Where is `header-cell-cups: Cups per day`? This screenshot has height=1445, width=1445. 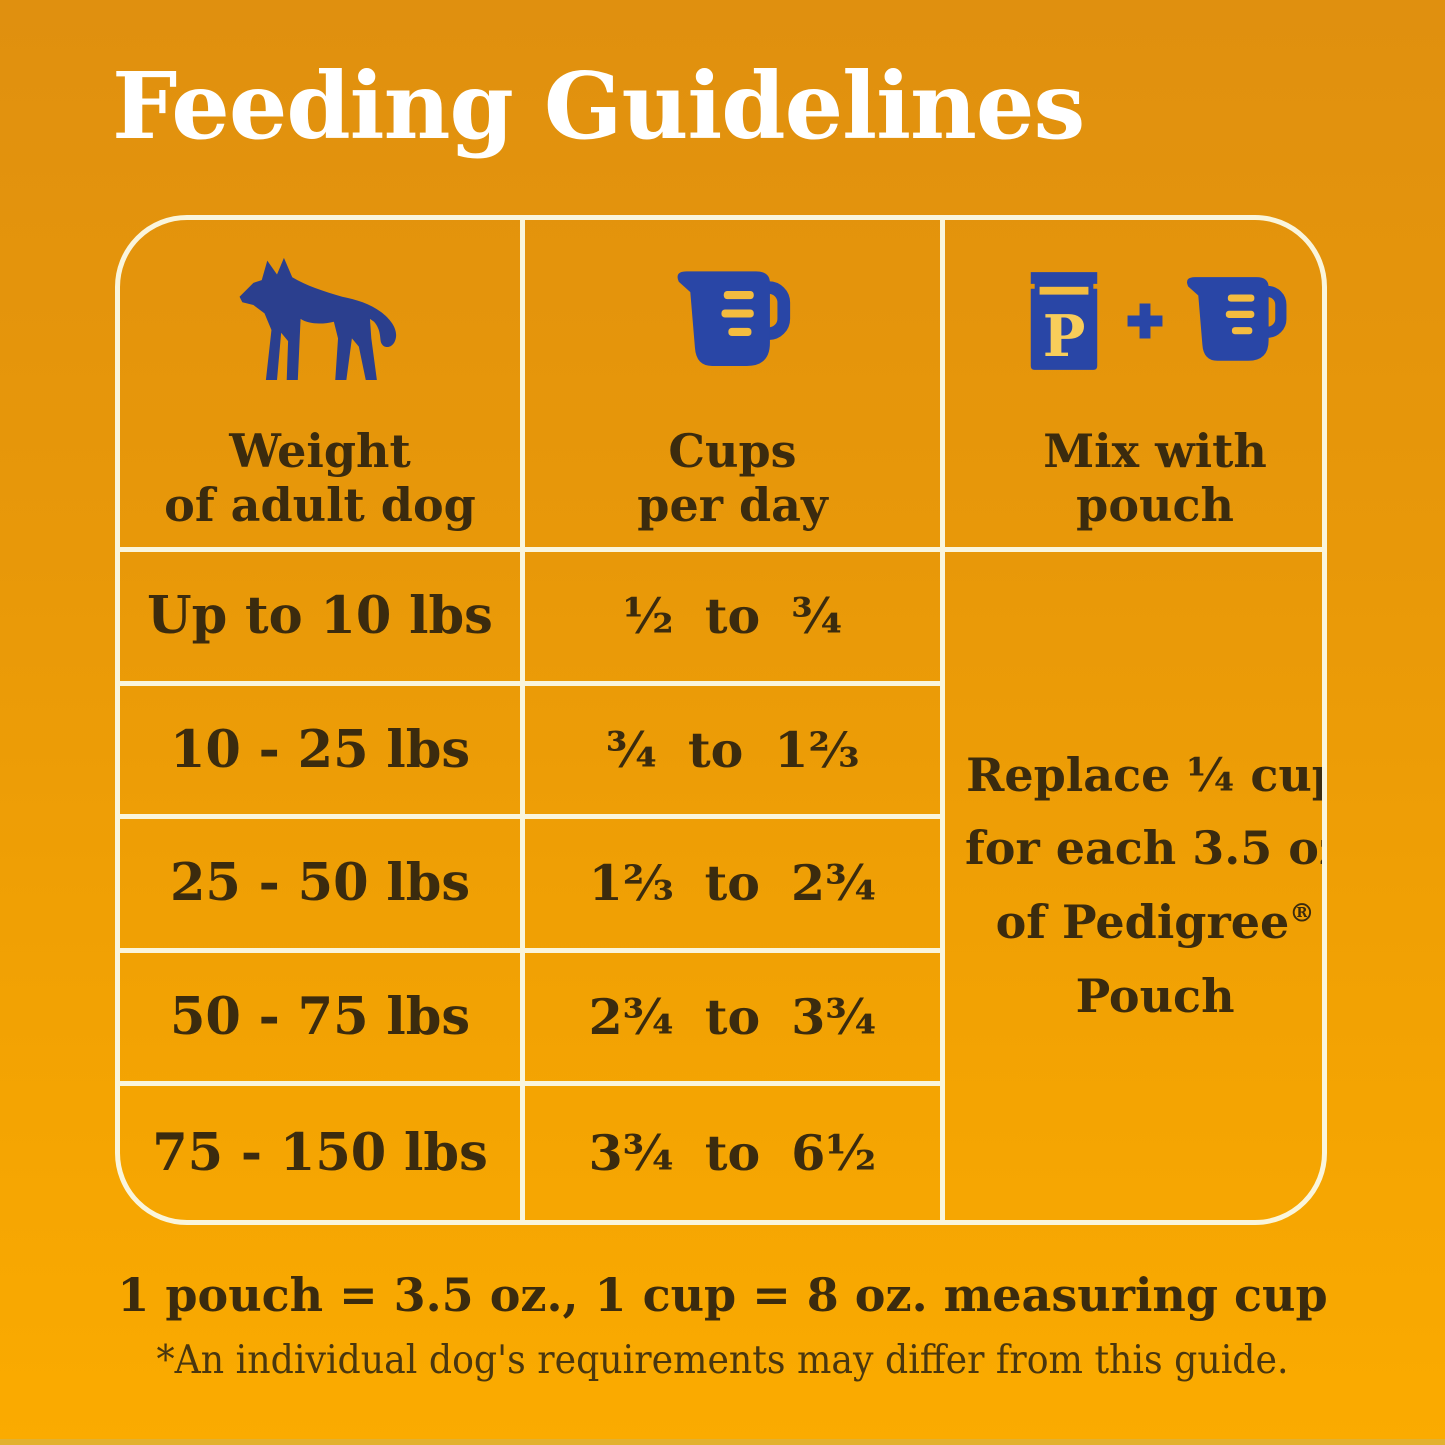
header-cell-cups: Cups per day is located at coordinates (735, 386).